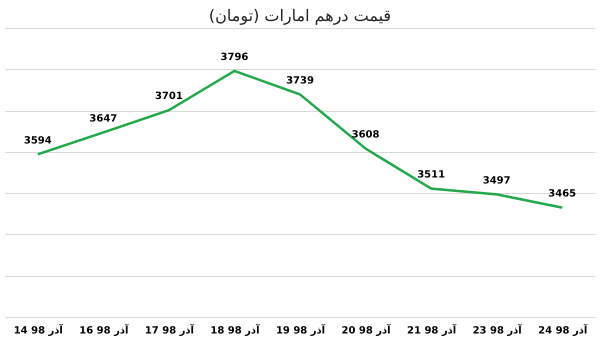  Describe the element at coordinates (497, 330) in the screenshot. I see `x-tick-label: 23 آذر 98` at that location.